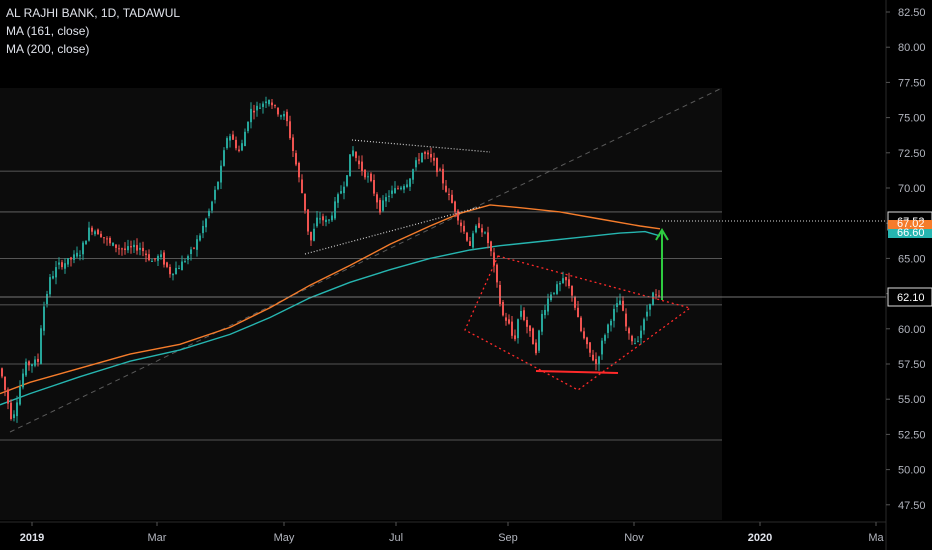 The image size is (932, 550). What do you see at coordinates (911, 298) in the screenshot?
I see `current-price-text: 62.10` at bounding box center [911, 298].